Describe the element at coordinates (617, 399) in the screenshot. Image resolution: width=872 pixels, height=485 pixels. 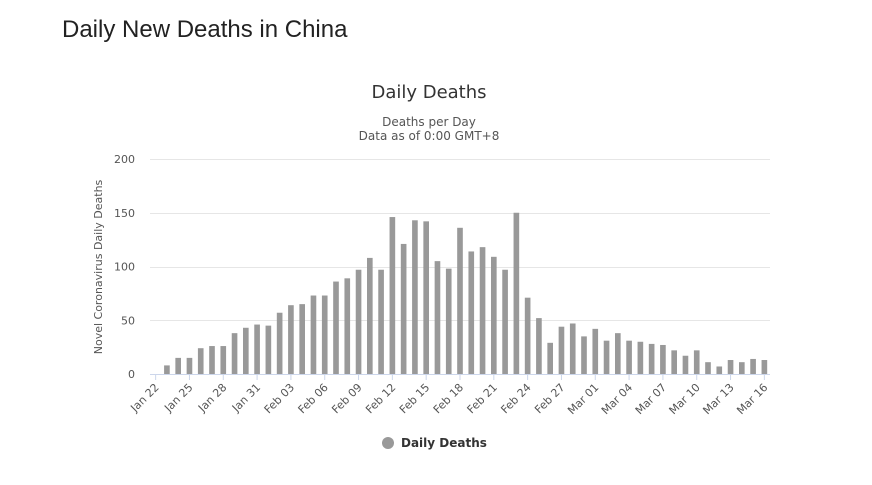
I see `x-tick-label: Mar 04` at that location.